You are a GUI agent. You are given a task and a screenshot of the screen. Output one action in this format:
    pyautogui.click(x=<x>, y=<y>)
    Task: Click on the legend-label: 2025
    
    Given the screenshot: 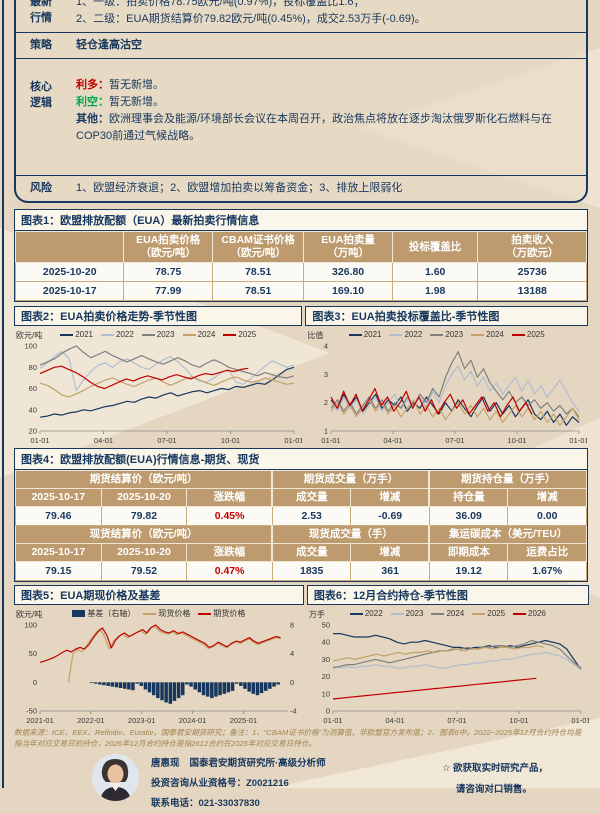 What is the action you would take?
    pyautogui.click(x=247, y=334)
    